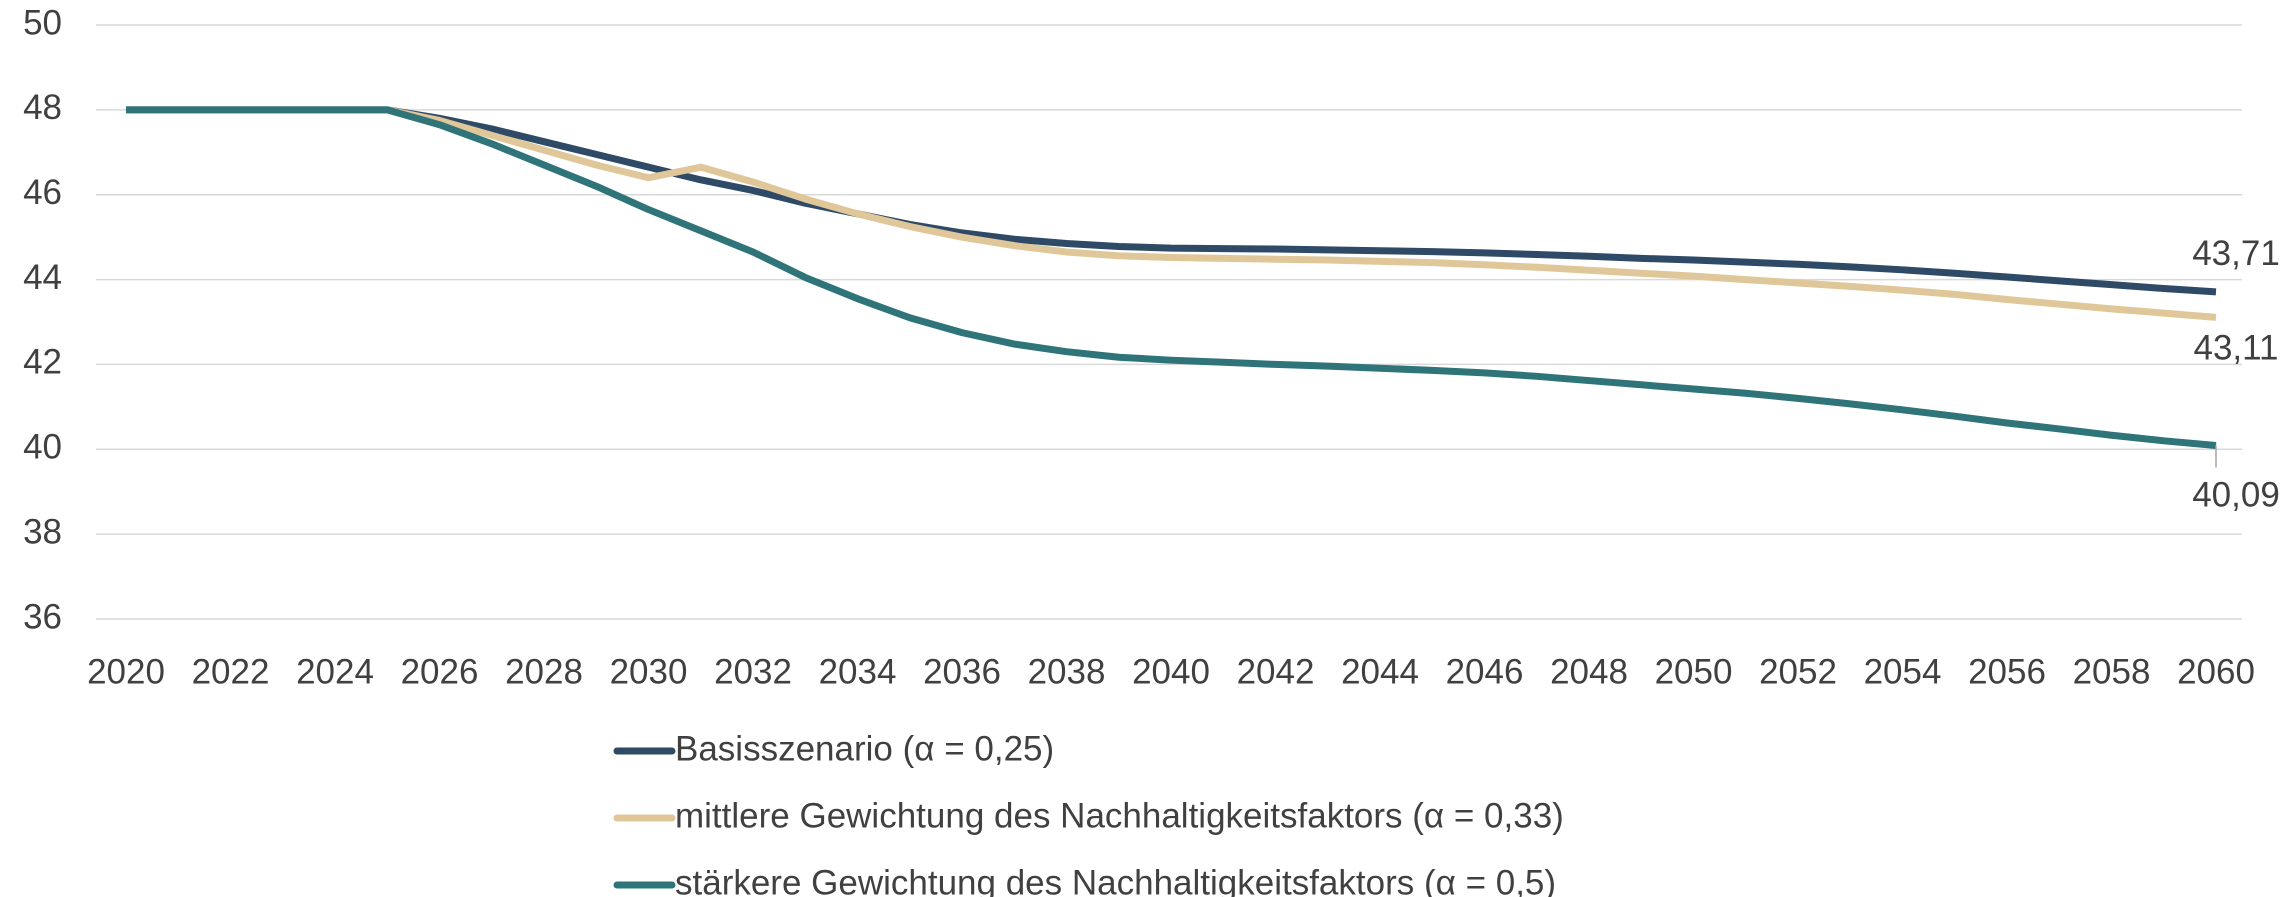 Image resolution: width=2285 pixels, height=897 pixels. I want to click on x-tick-label: 2056, so click(2007, 671).